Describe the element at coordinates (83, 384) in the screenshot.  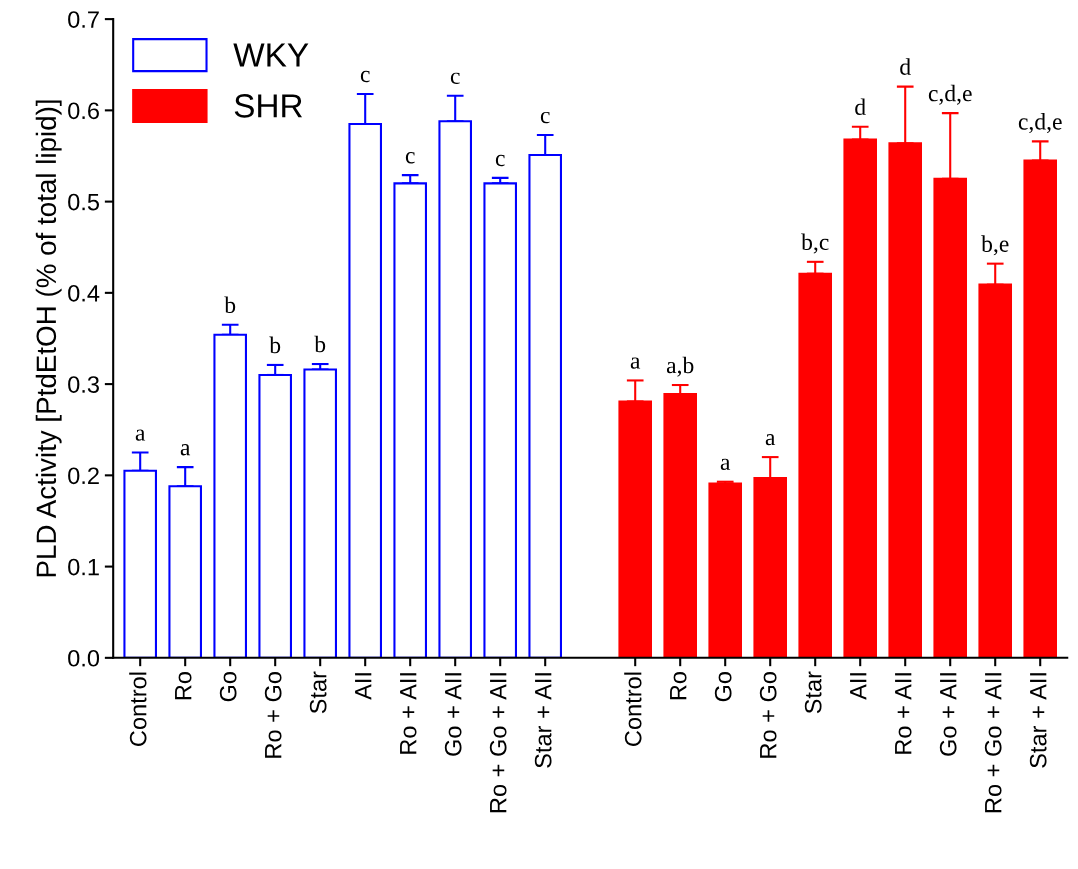
I see `y-tick-label: 0.3` at that location.